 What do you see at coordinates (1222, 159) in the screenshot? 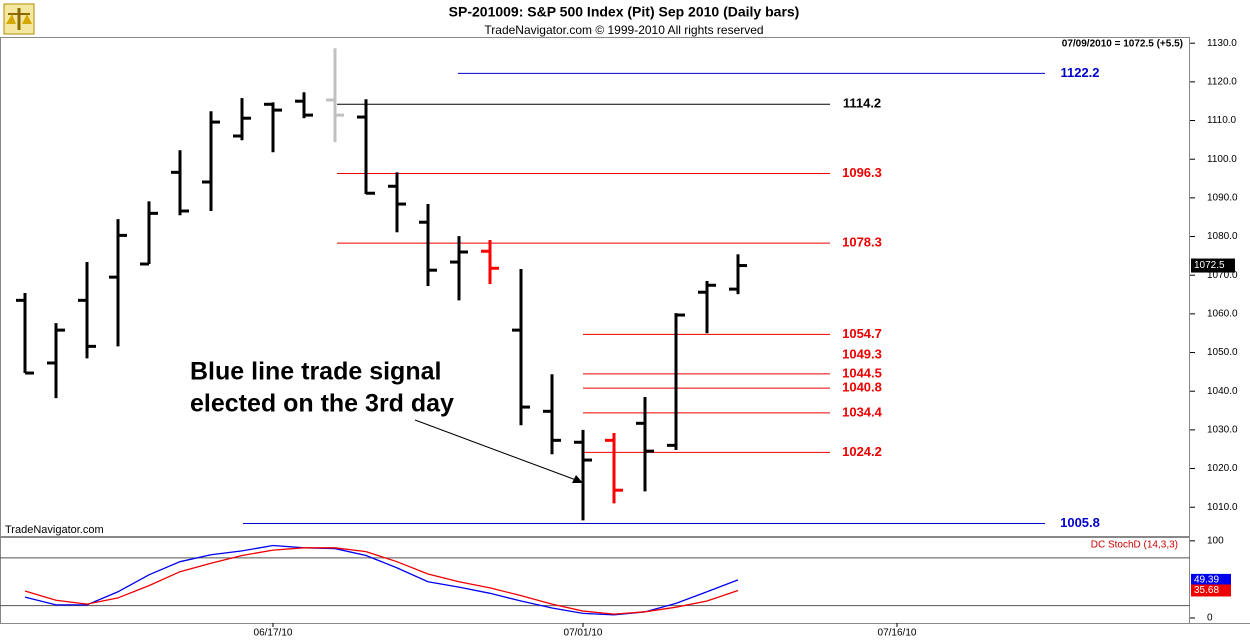
I see `y-tick-label: 1100.0` at bounding box center [1222, 159].